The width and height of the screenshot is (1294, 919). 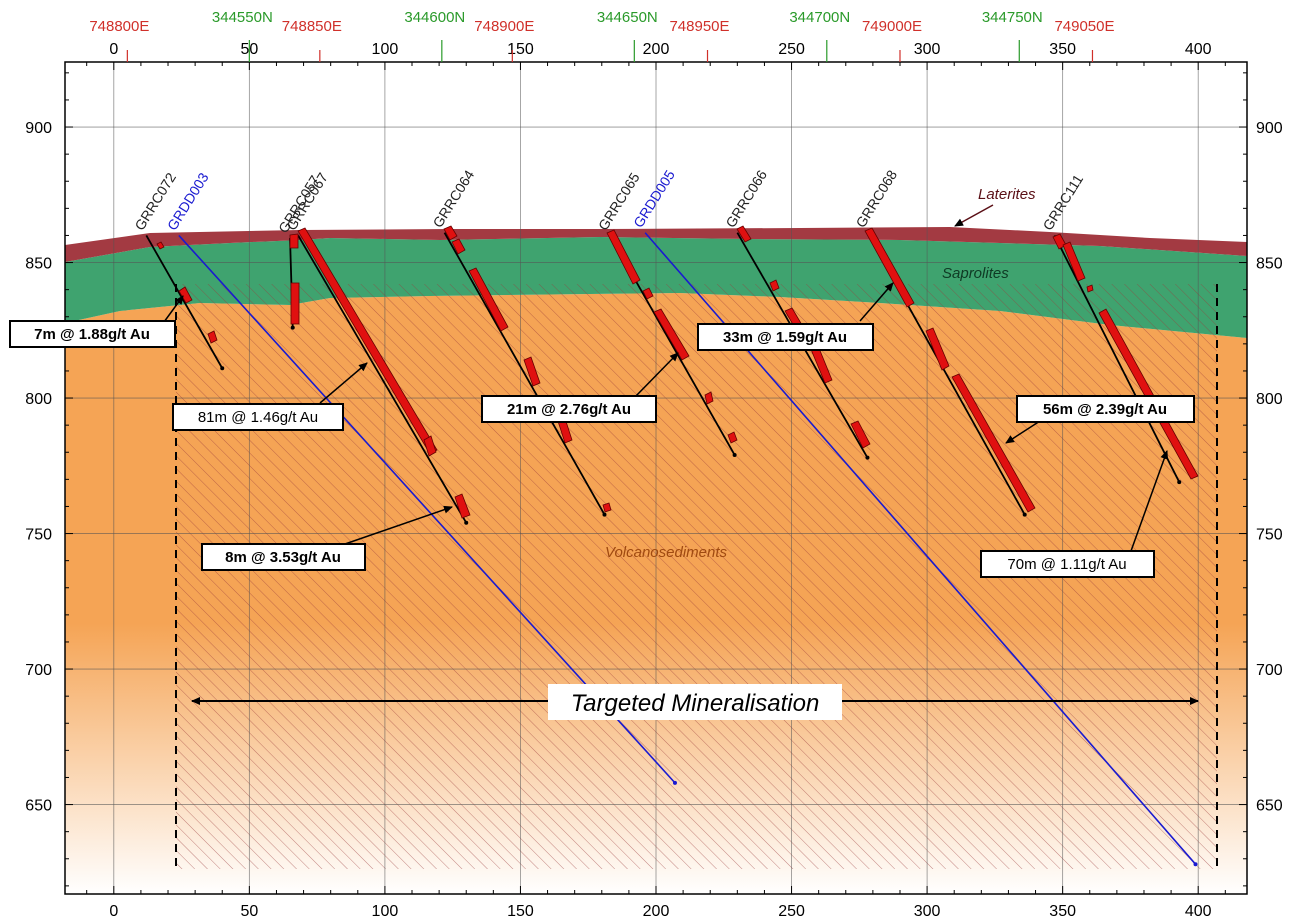 I want to click on saprolites-label: Saprolites, so click(x=975, y=273).